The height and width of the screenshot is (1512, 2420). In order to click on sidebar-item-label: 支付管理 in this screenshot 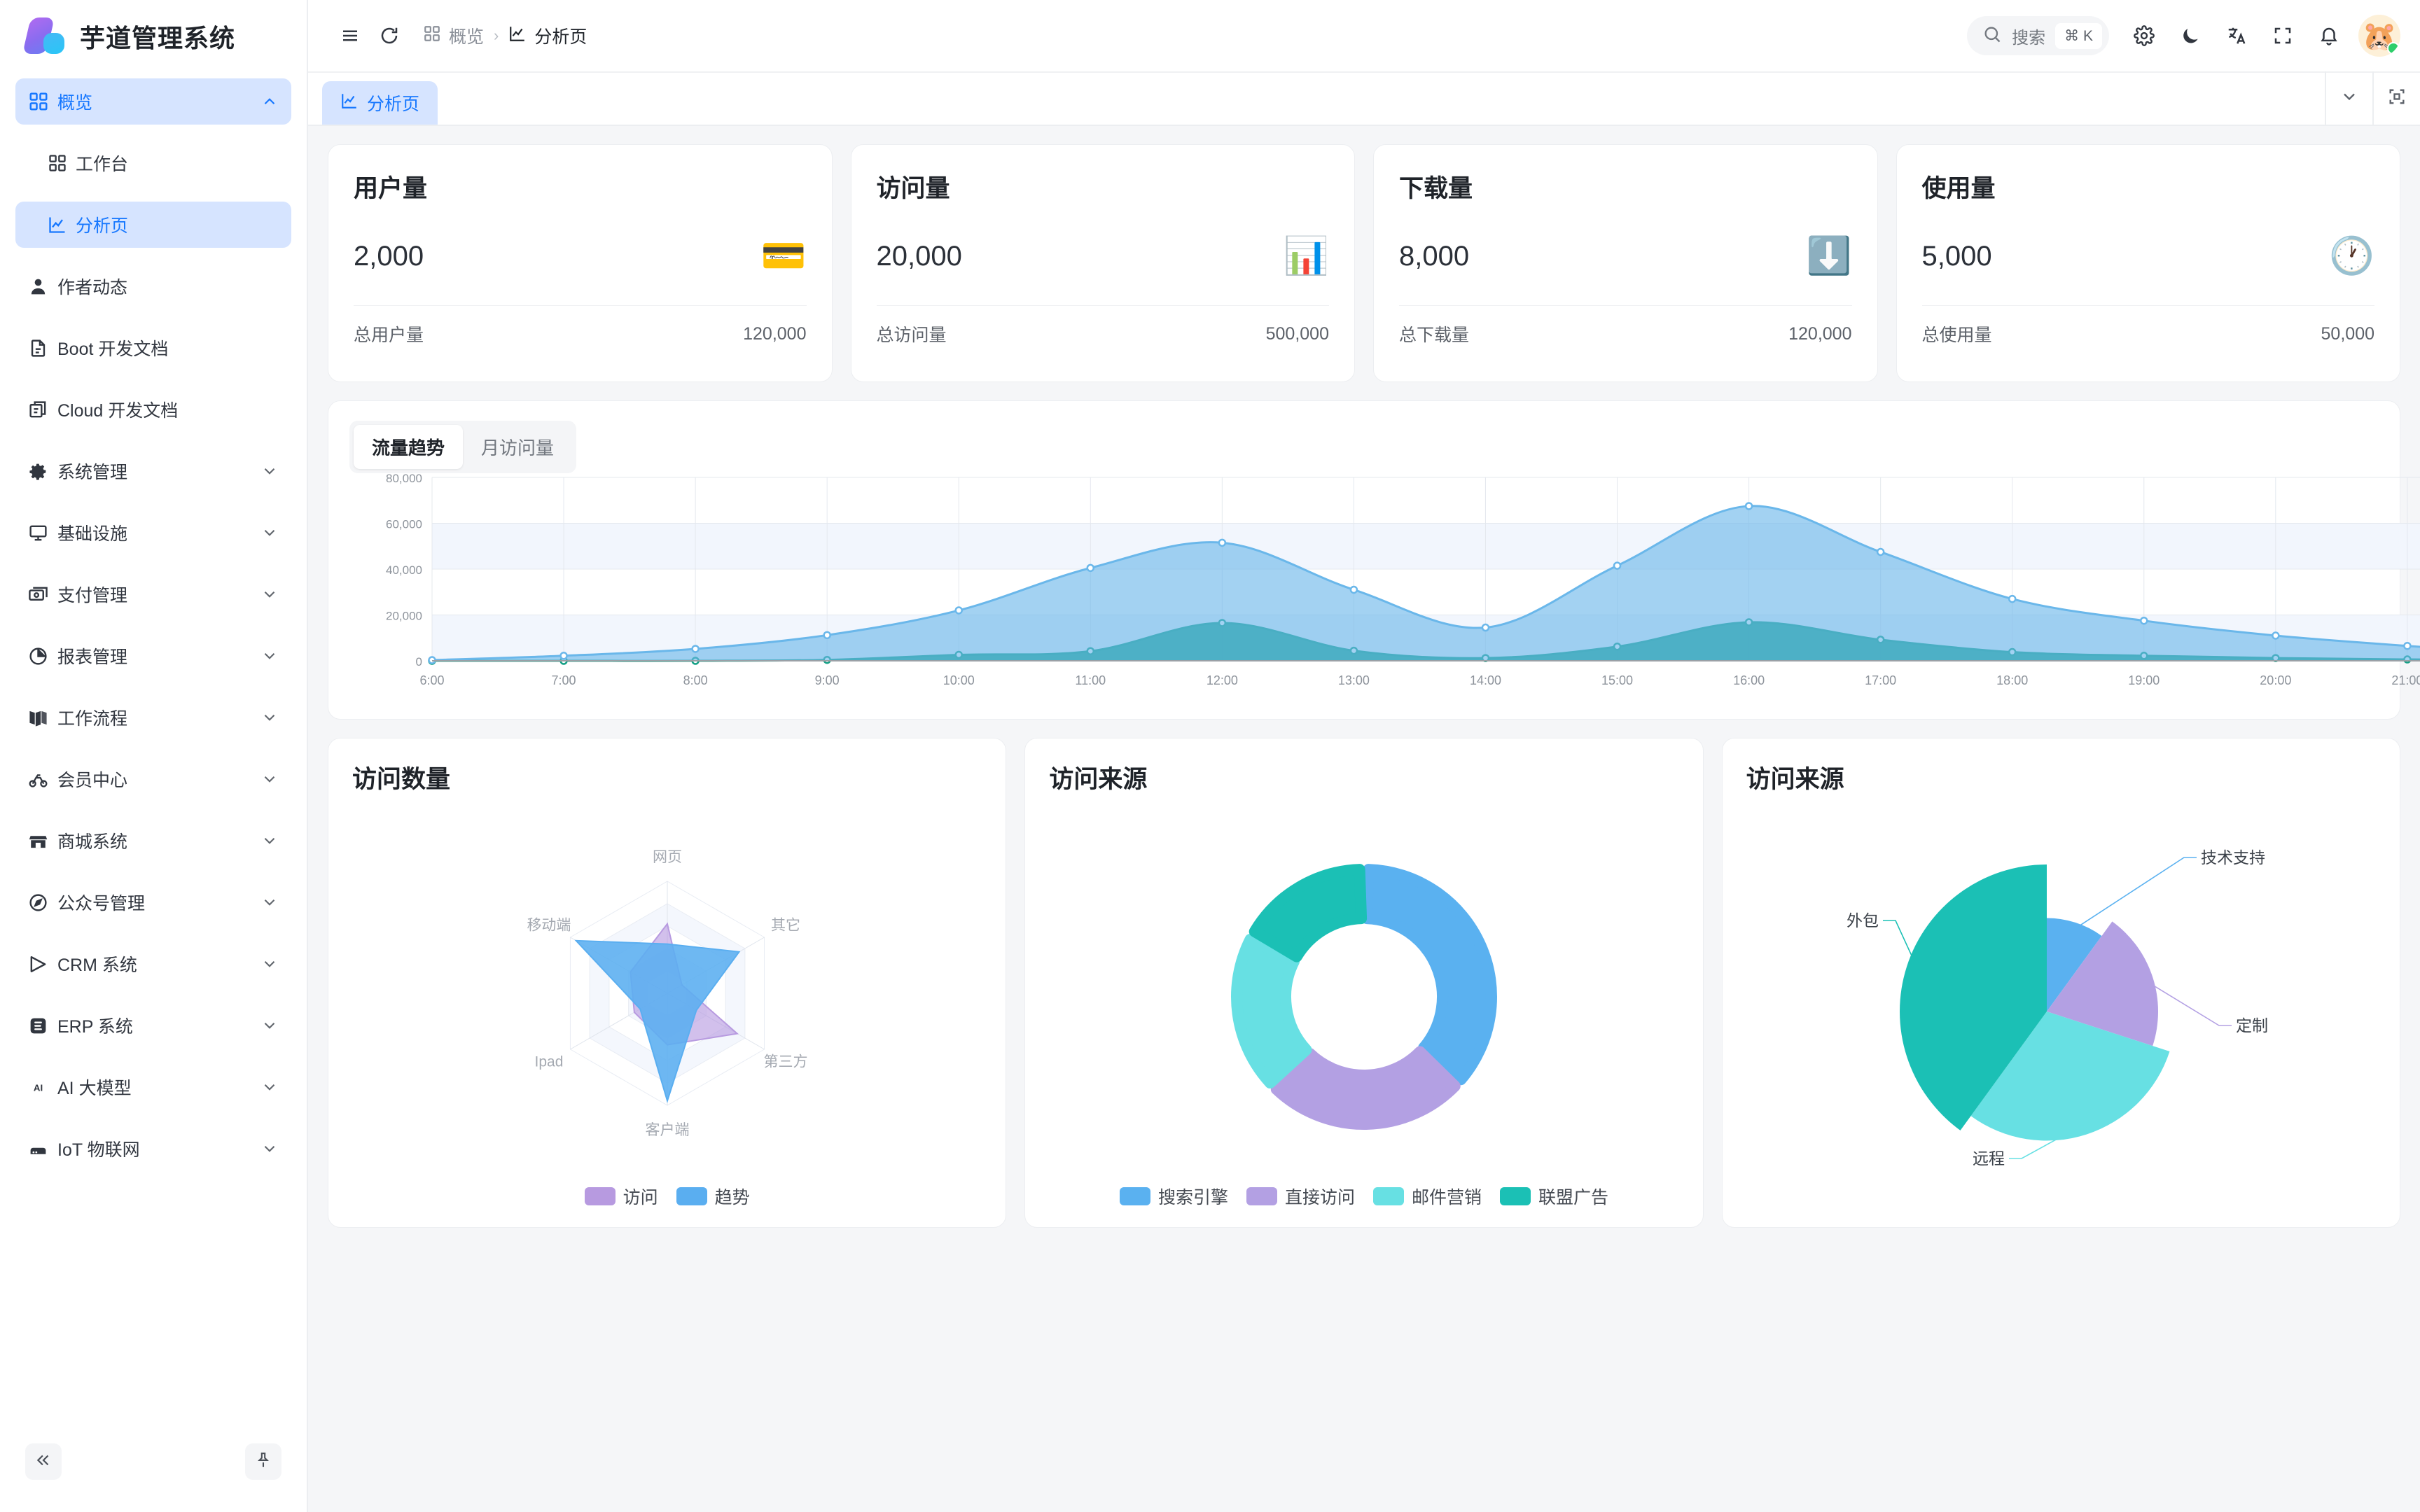, I will do `click(92, 596)`.